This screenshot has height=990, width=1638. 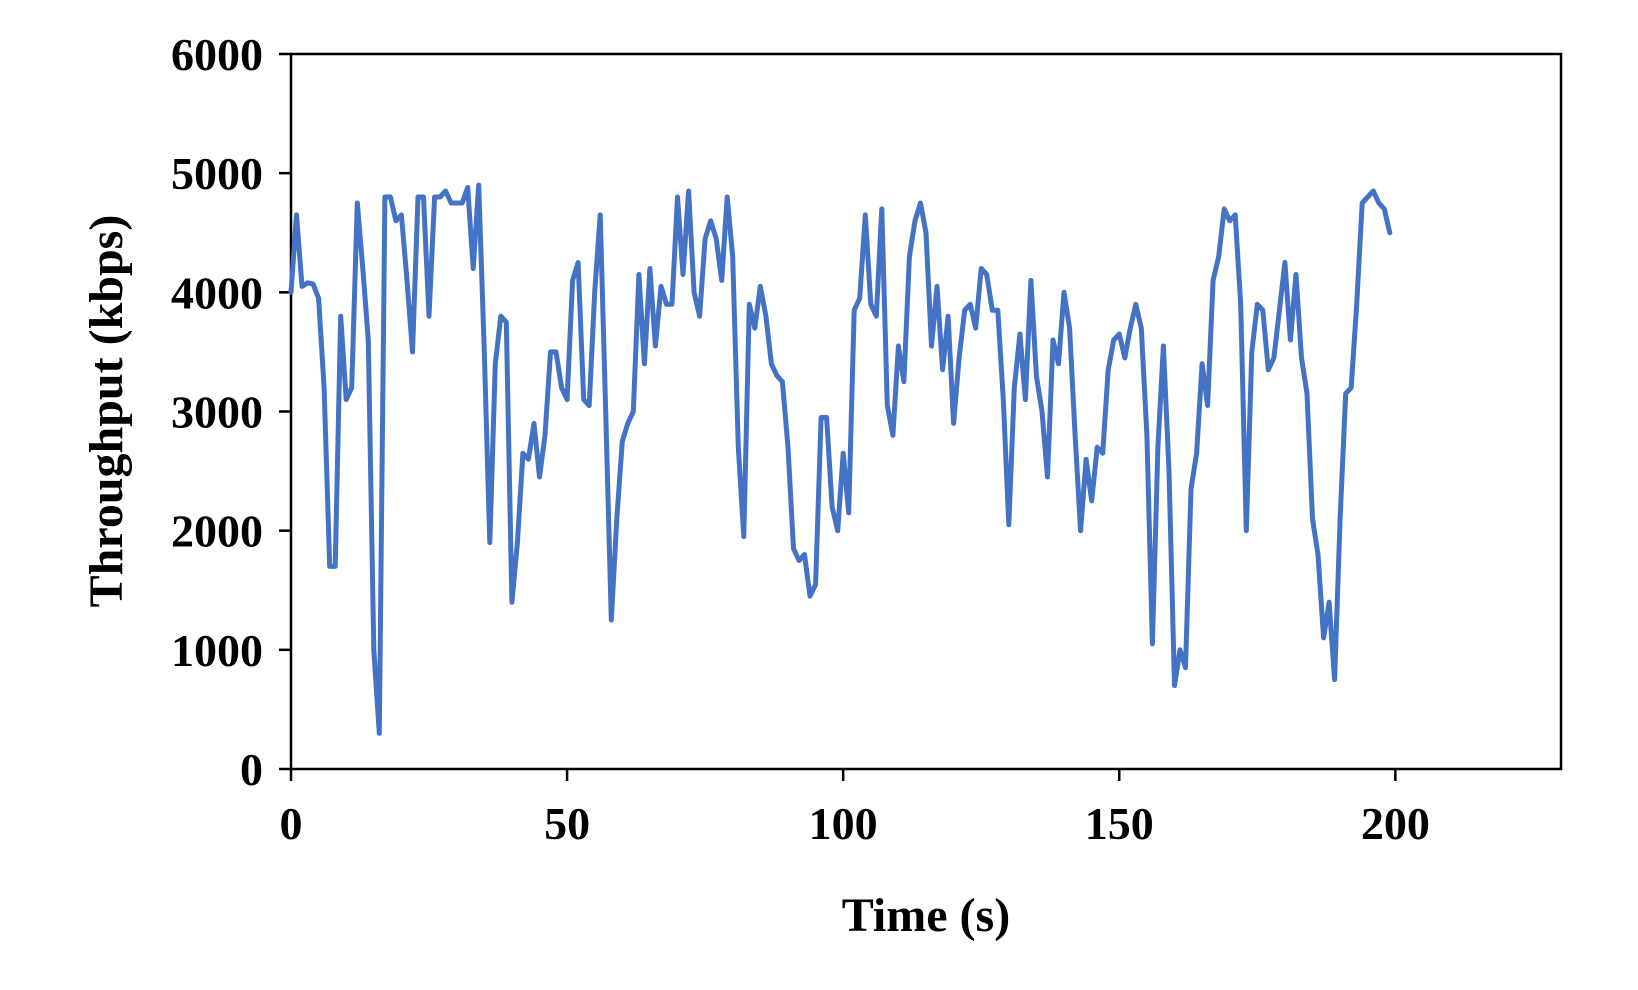 What do you see at coordinates (217, 54) in the screenshot?
I see `y-tick-label: 6000` at bounding box center [217, 54].